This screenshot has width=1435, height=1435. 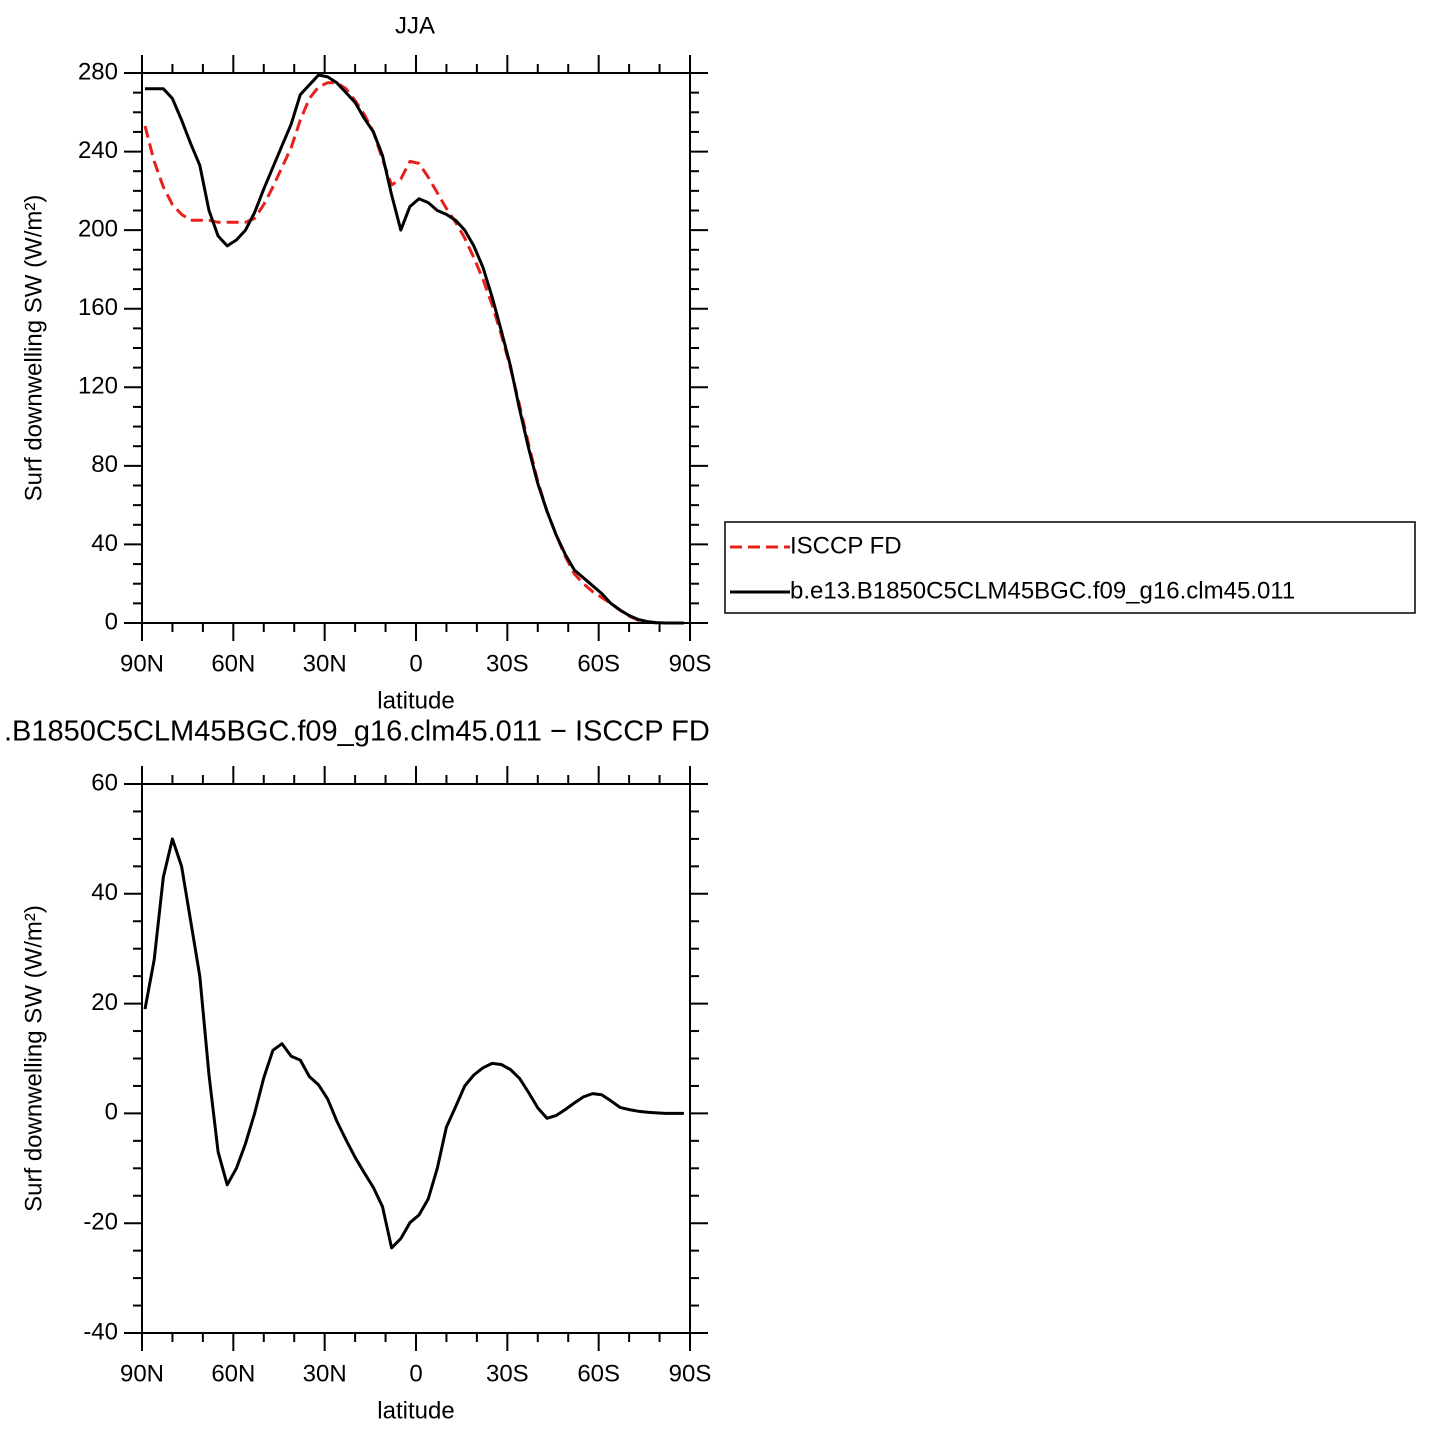 I want to click on chart-title: JJA, so click(x=415, y=25).